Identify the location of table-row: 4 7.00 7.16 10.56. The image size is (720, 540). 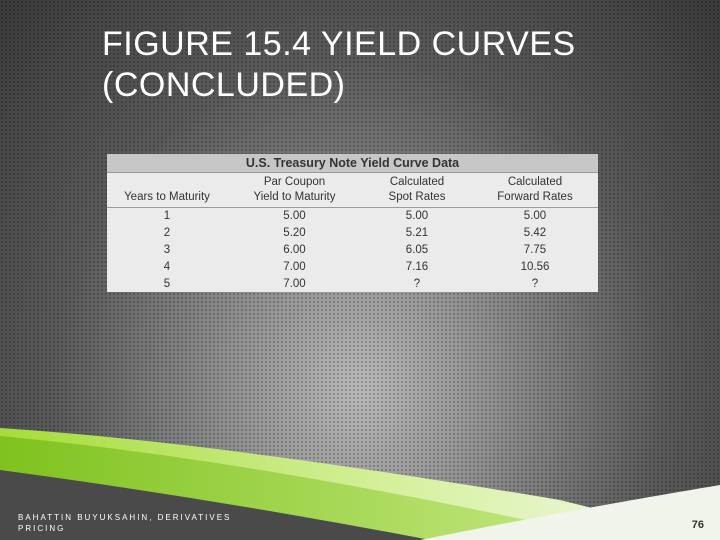
(352, 267).